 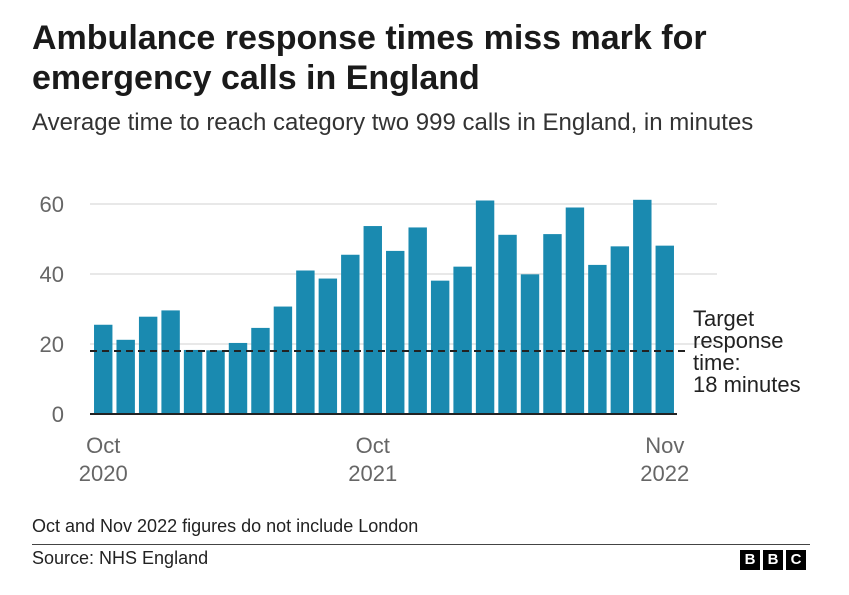 What do you see at coordinates (52, 309) in the screenshot?
I see `y-axis-ticks: 0 20 40 60` at bounding box center [52, 309].